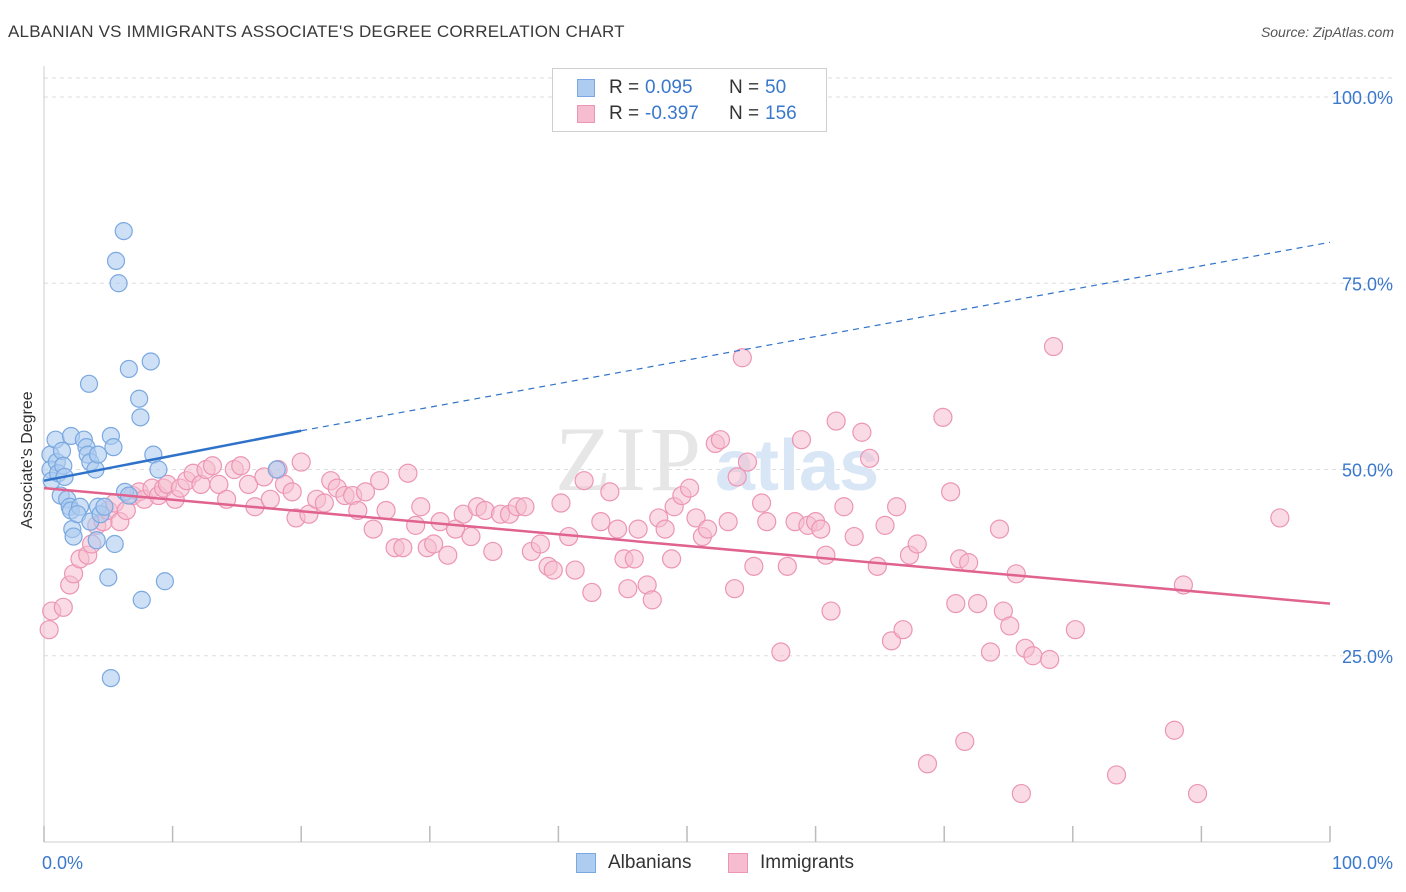 Image resolution: width=1406 pixels, height=892 pixels. What do you see at coordinates (791, 863) in the screenshot?
I see `legend-item-immigrants: Immigrants` at bounding box center [791, 863].